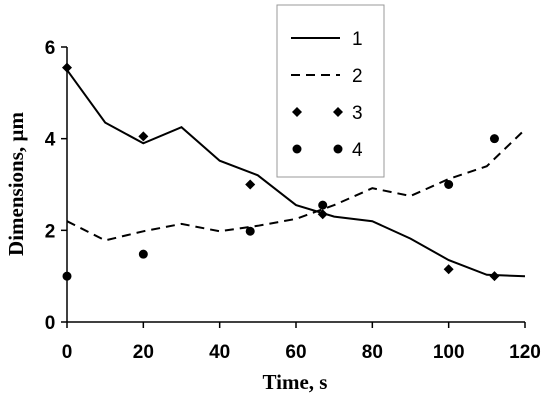  What do you see at coordinates (67, 352) in the screenshot?
I see `x-tick-label: 0` at bounding box center [67, 352].